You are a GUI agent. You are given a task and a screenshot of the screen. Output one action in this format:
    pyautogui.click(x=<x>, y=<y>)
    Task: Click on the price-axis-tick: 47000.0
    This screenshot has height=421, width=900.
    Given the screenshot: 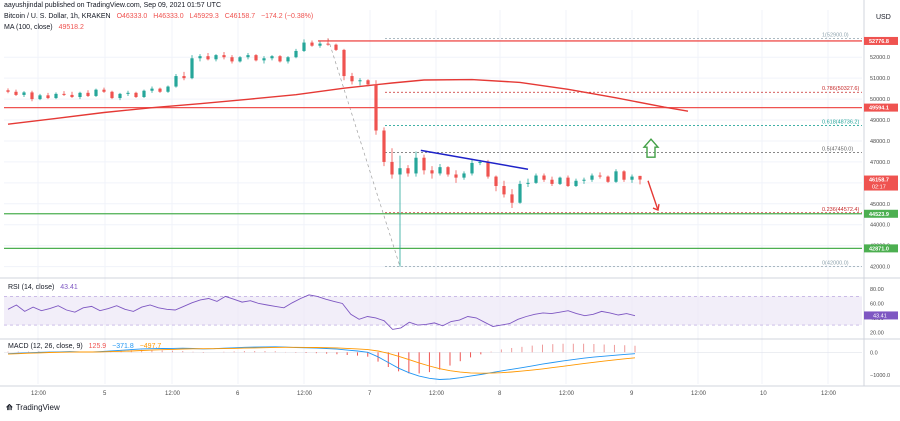 What is the action you would take?
    pyautogui.click(x=880, y=163)
    